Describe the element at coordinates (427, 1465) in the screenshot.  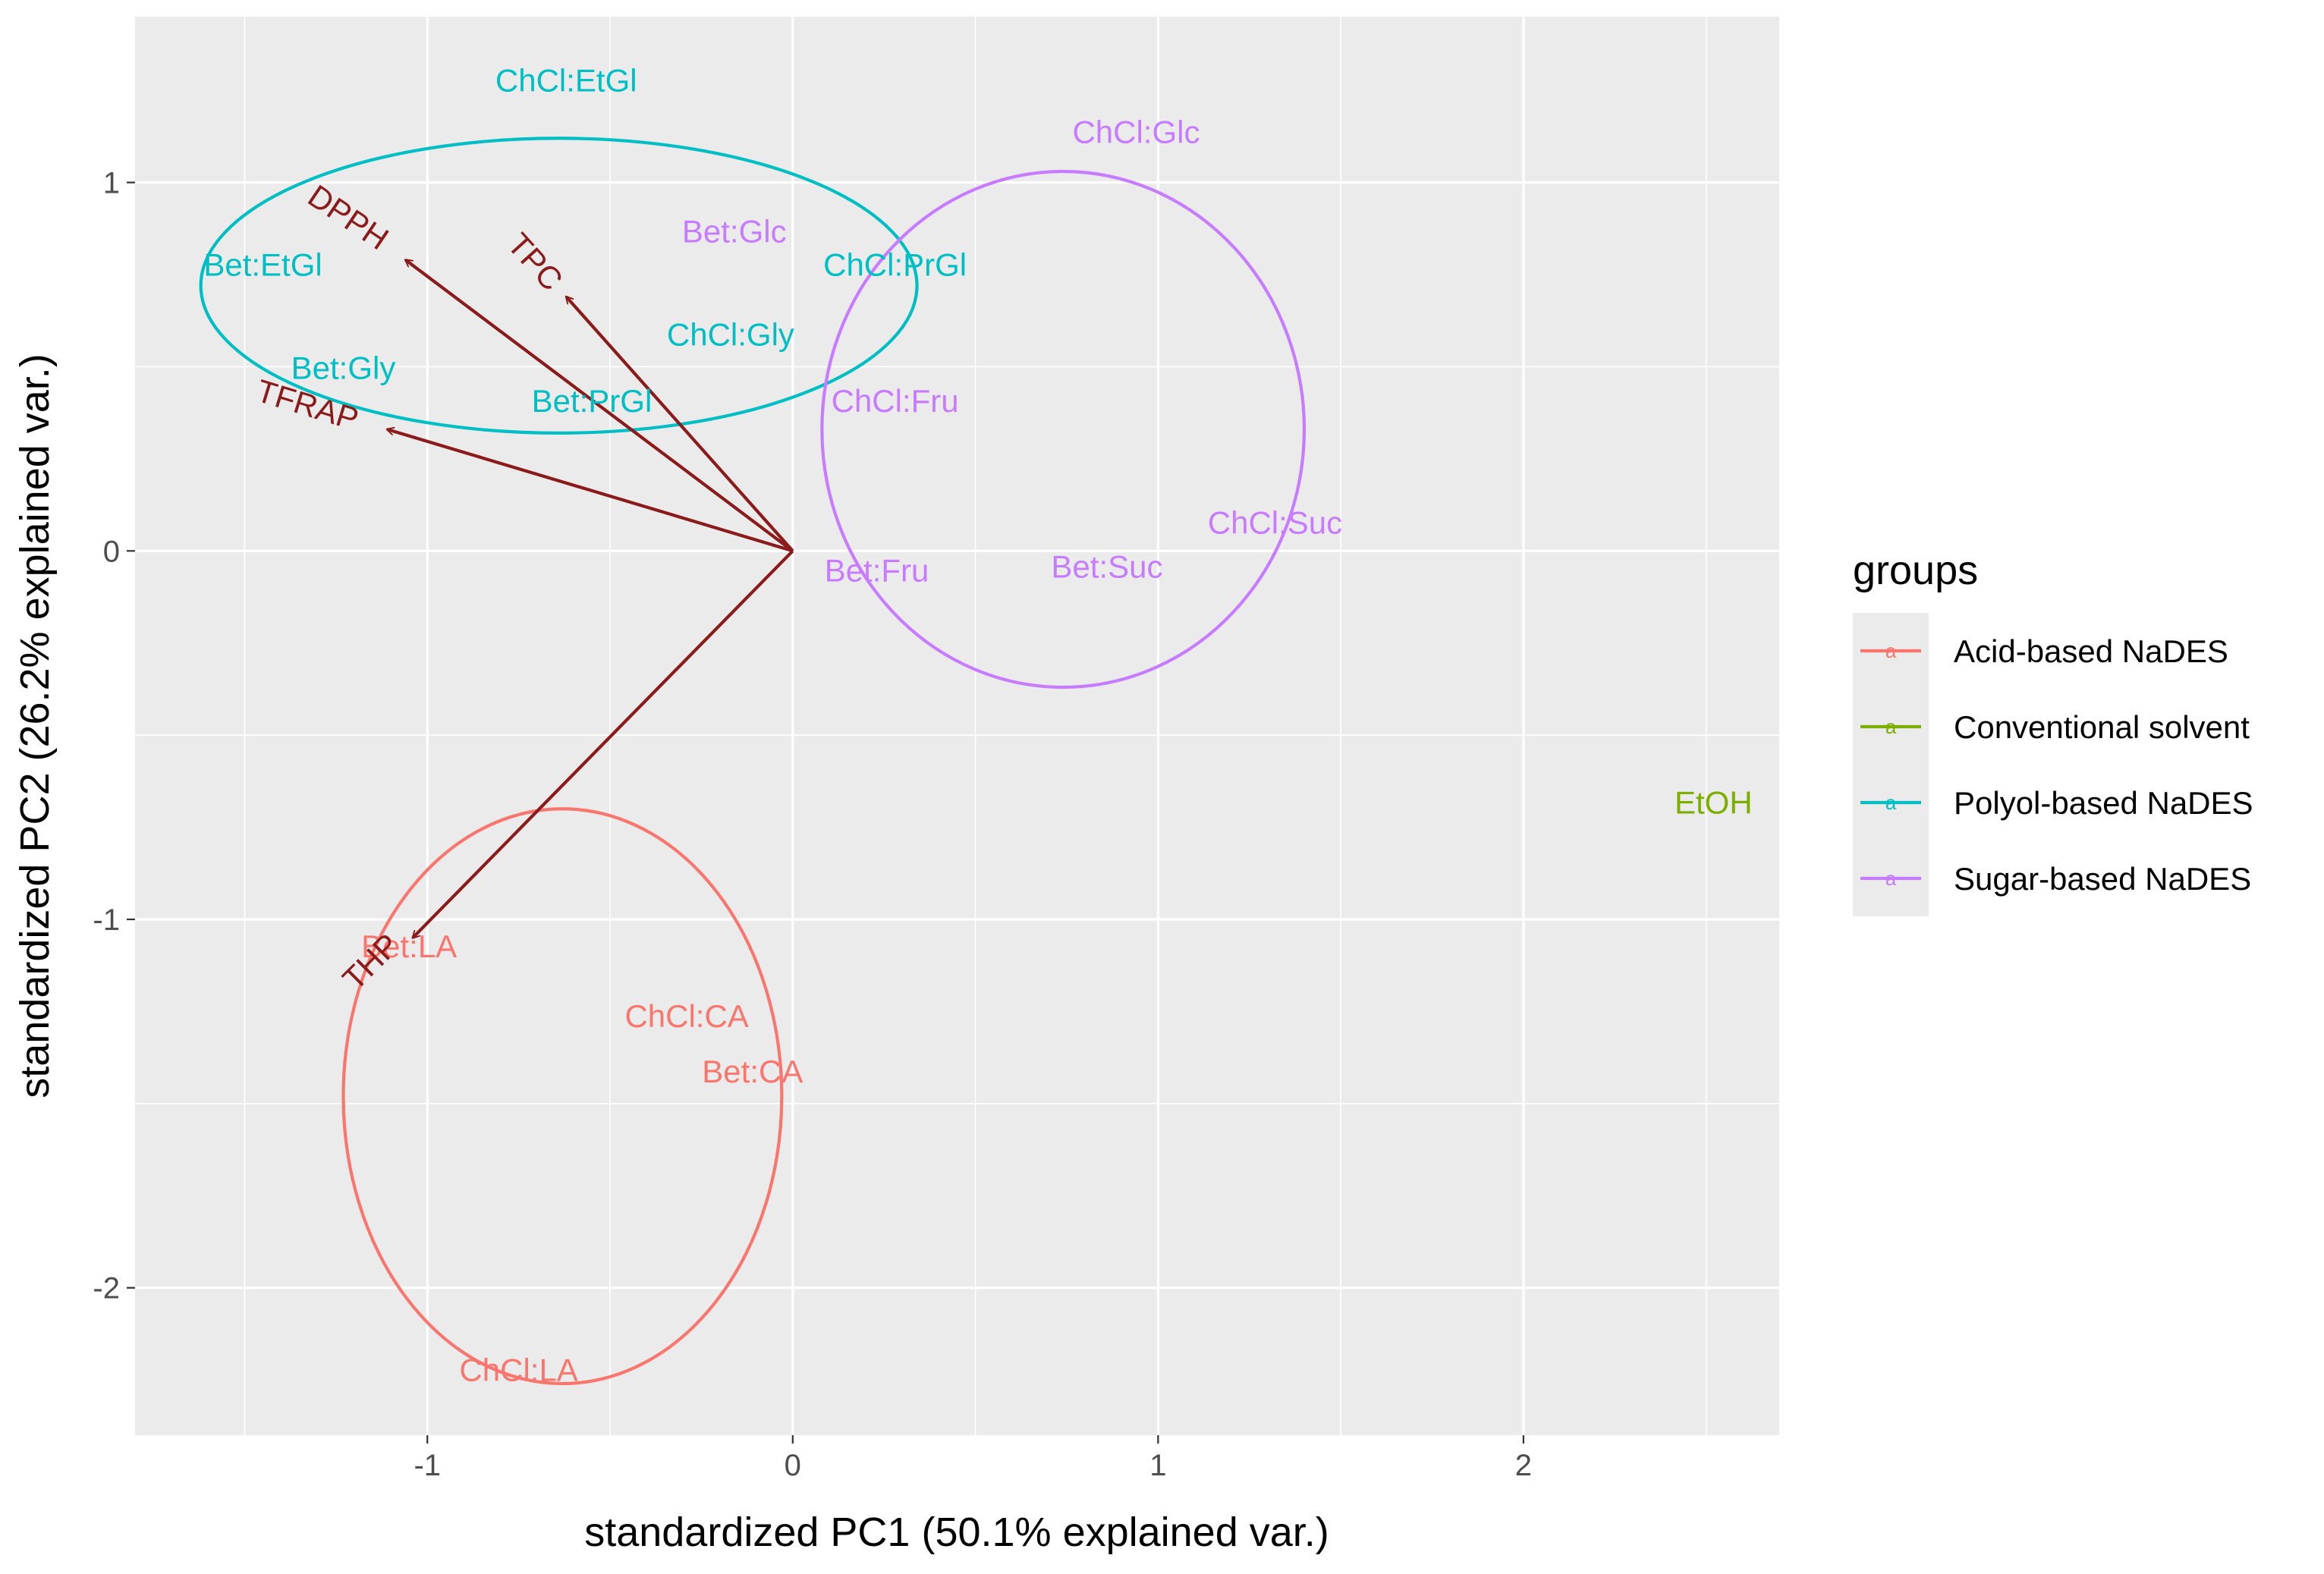
I see `x-tick-label: -1` at that location.